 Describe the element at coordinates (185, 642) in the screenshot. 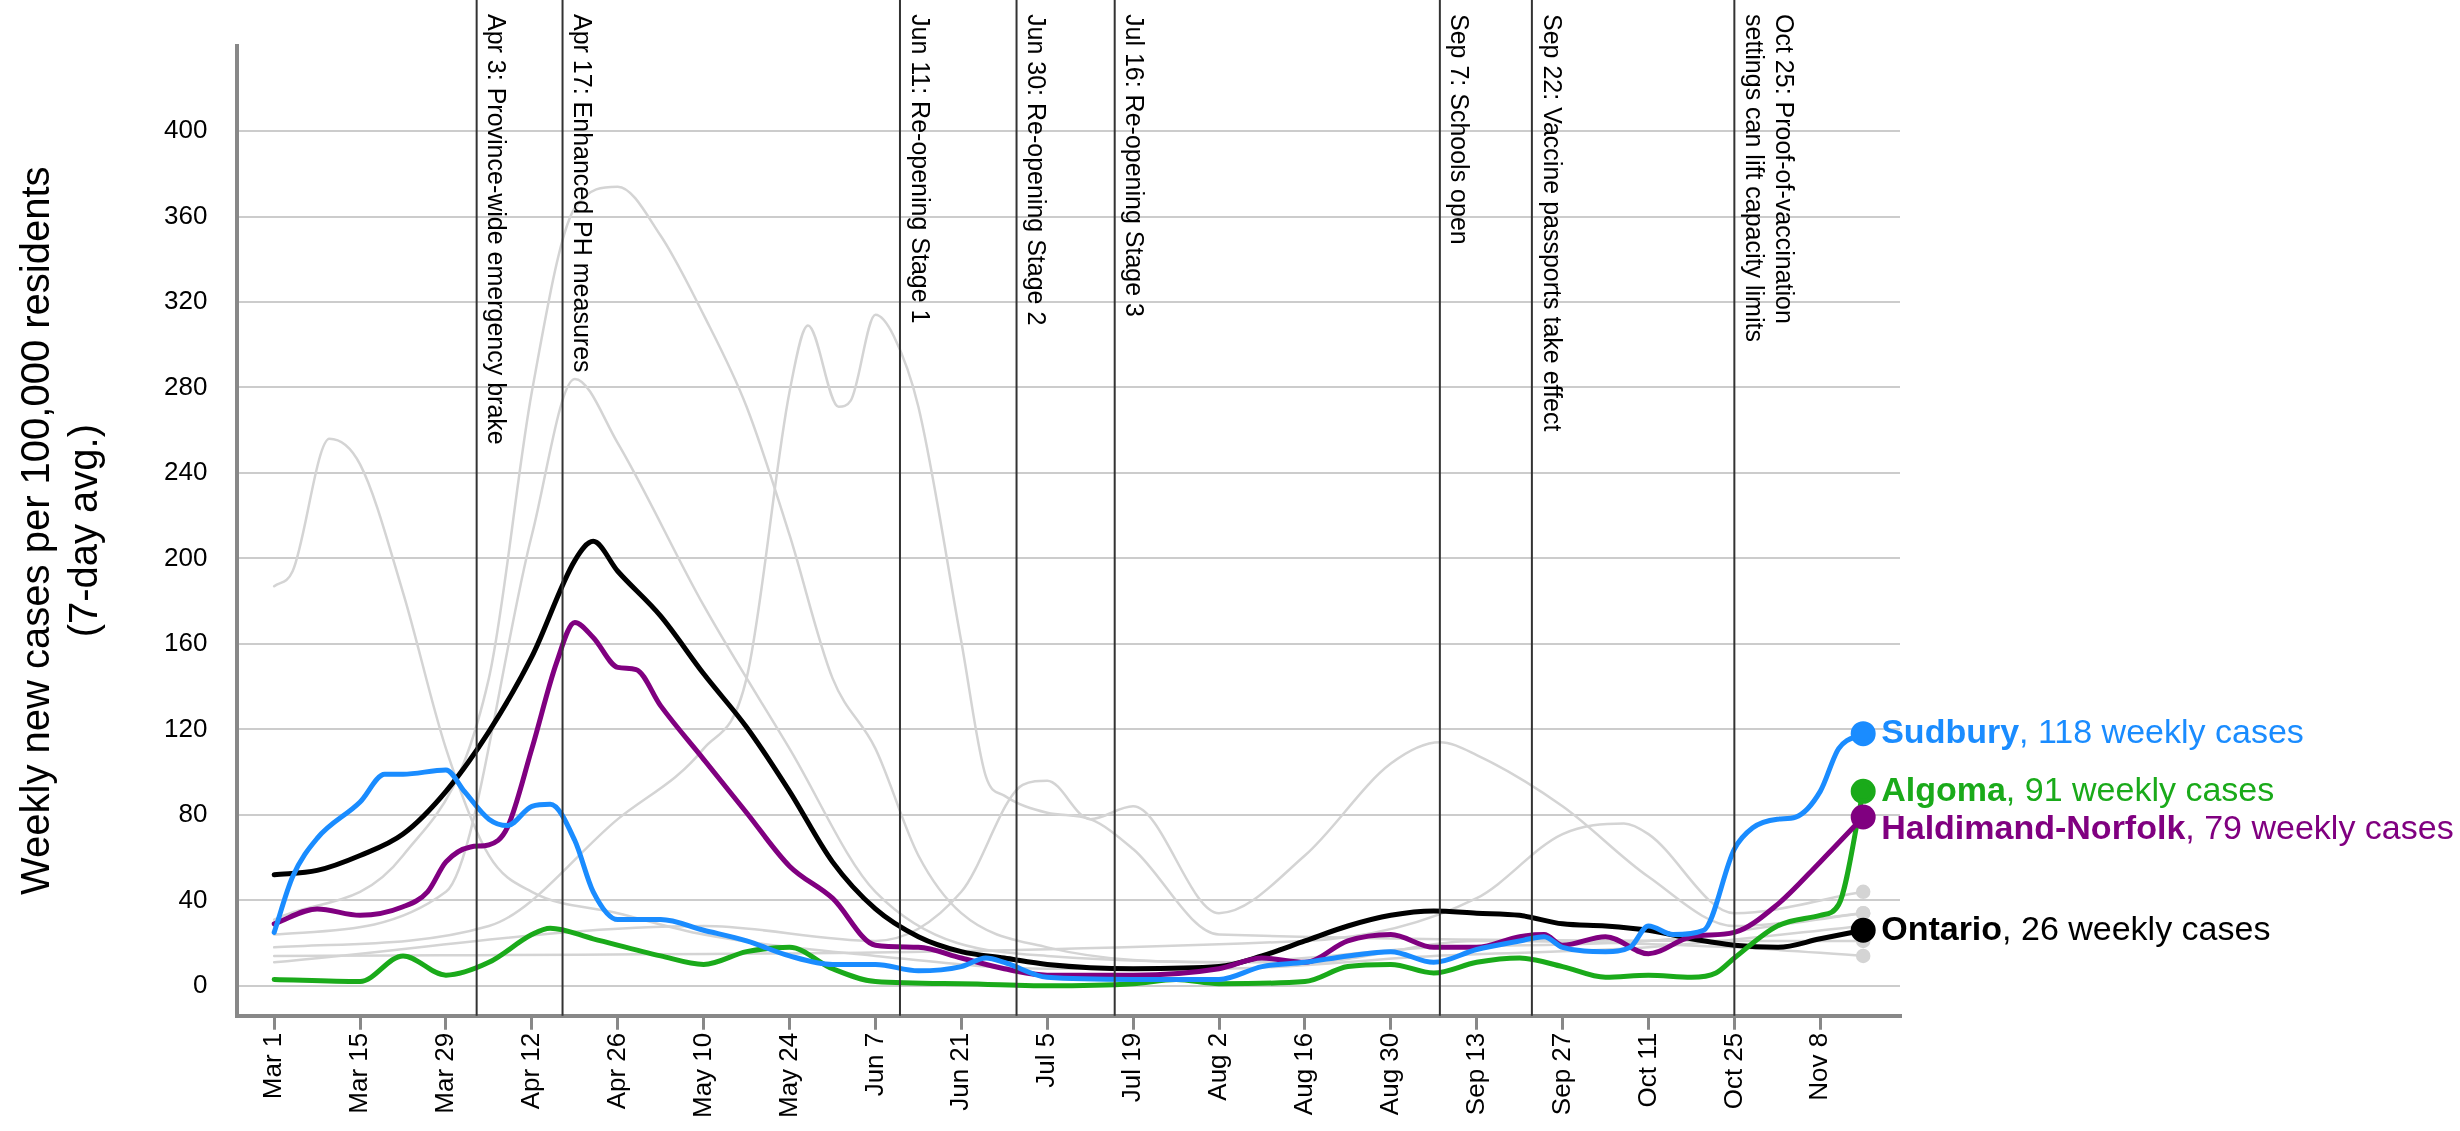

I see `y-tick-label: 160` at that location.